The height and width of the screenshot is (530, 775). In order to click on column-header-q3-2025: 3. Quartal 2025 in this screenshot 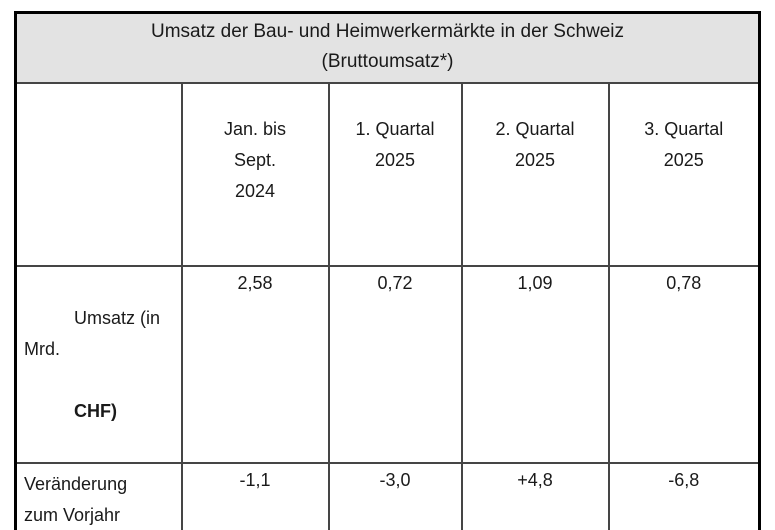, I will do `click(684, 174)`.